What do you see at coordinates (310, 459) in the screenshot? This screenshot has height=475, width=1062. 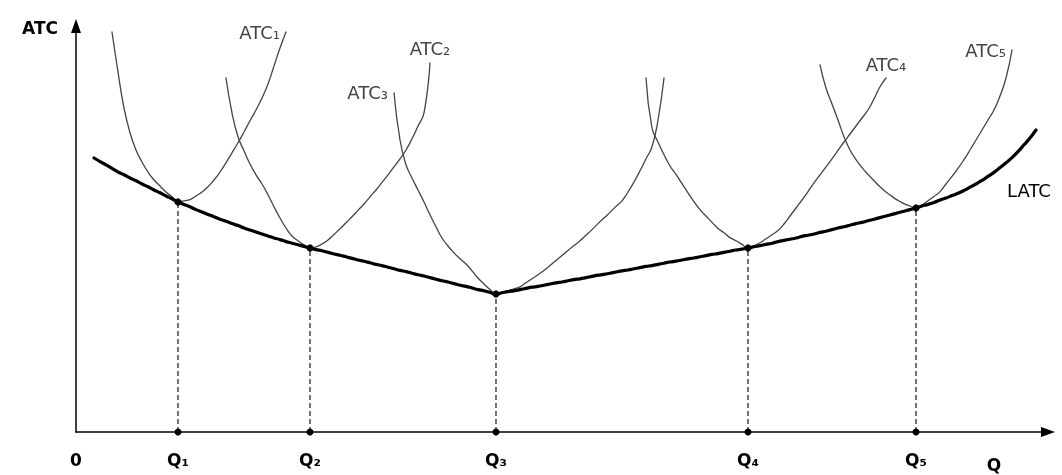 I see `x-tick-label: Q₂` at bounding box center [310, 459].